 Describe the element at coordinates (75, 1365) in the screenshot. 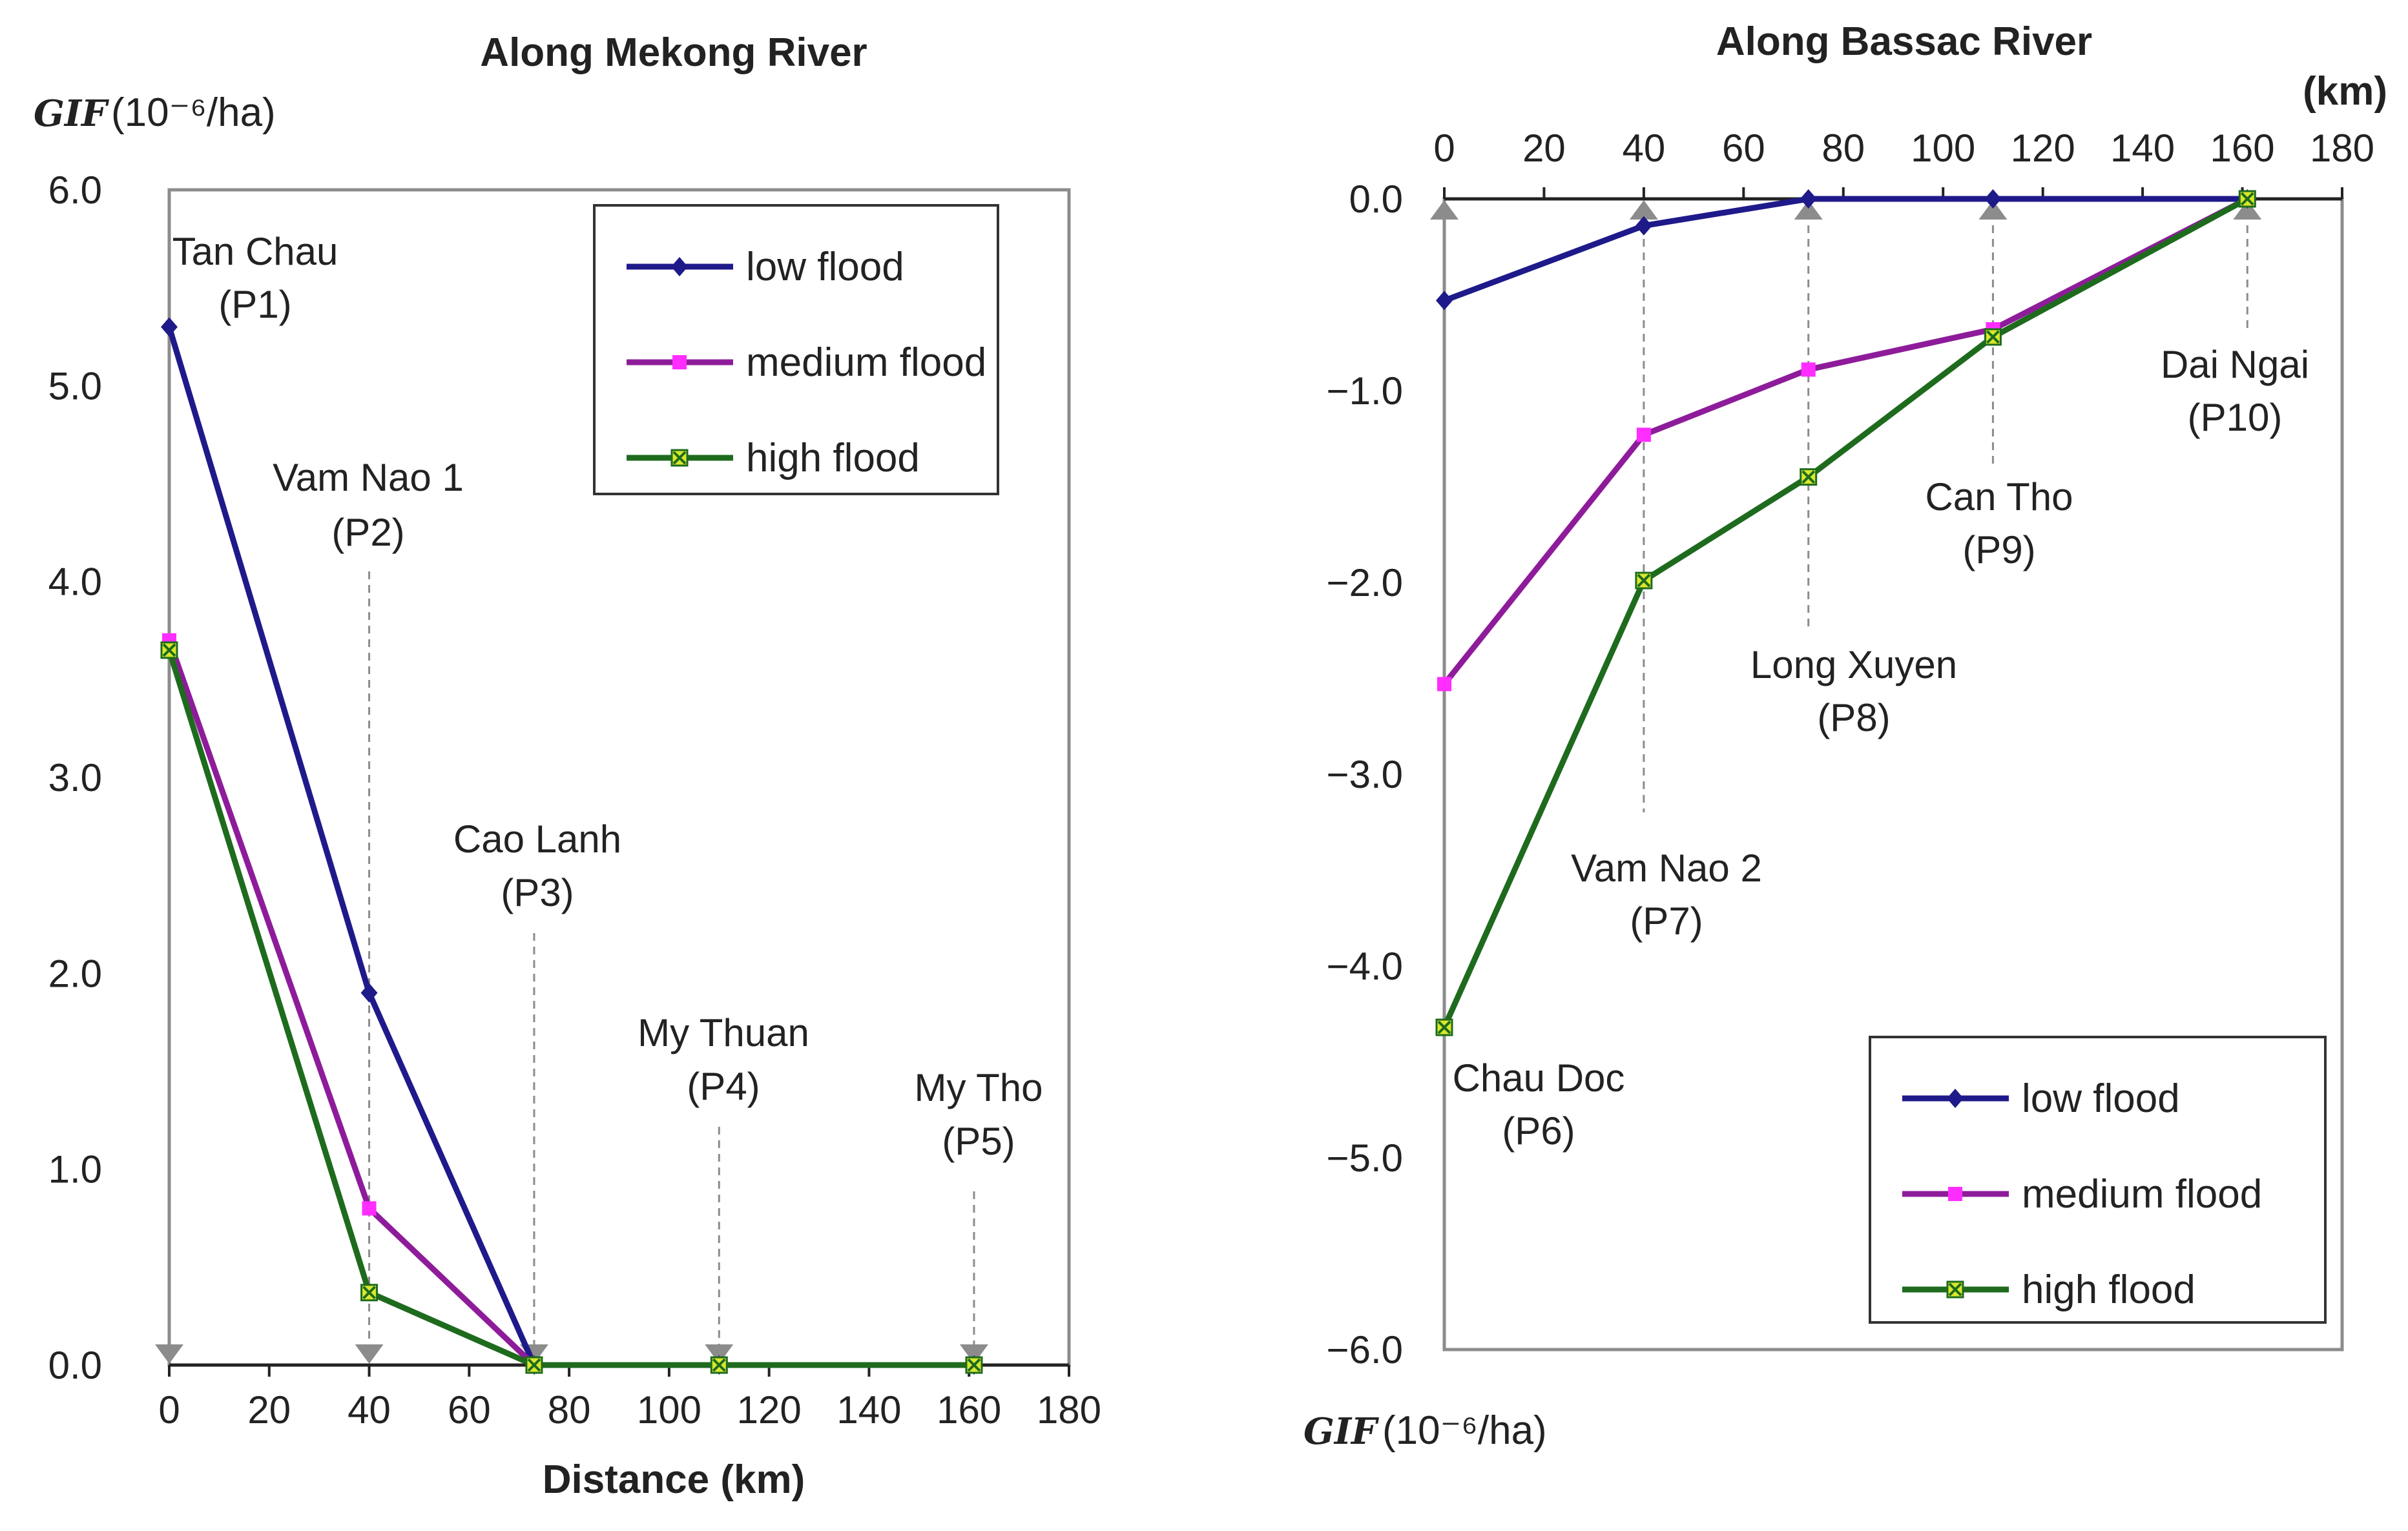

I see `y-tick-label: 0.0` at that location.